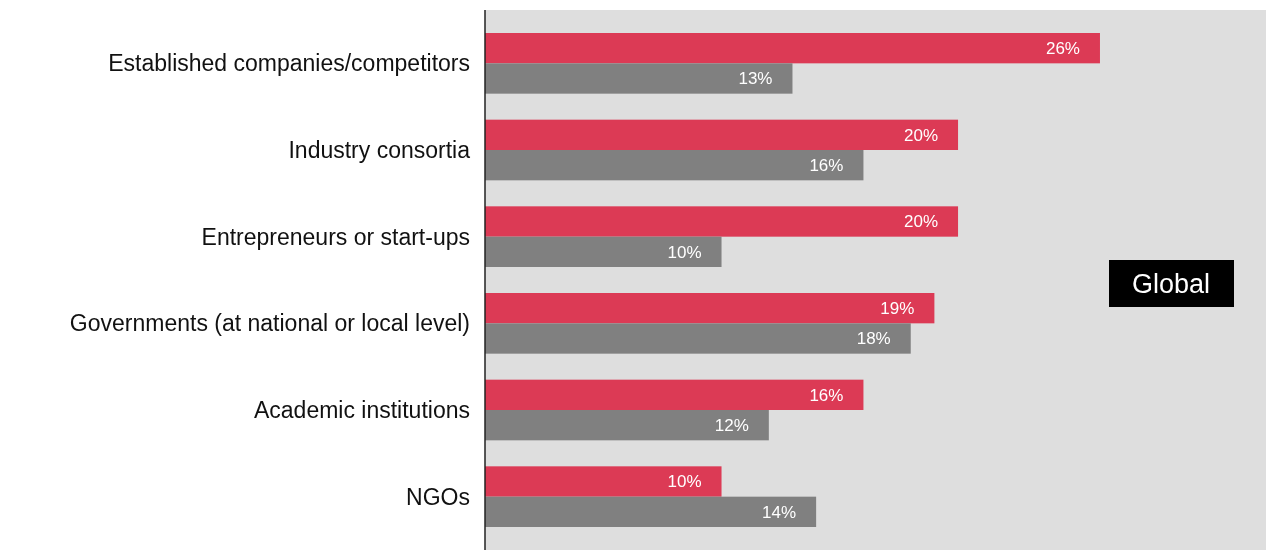 The image size is (1266, 550). What do you see at coordinates (755, 79) in the screenshot?
I see `data-label: 13%` at bounding box center [755, 79].